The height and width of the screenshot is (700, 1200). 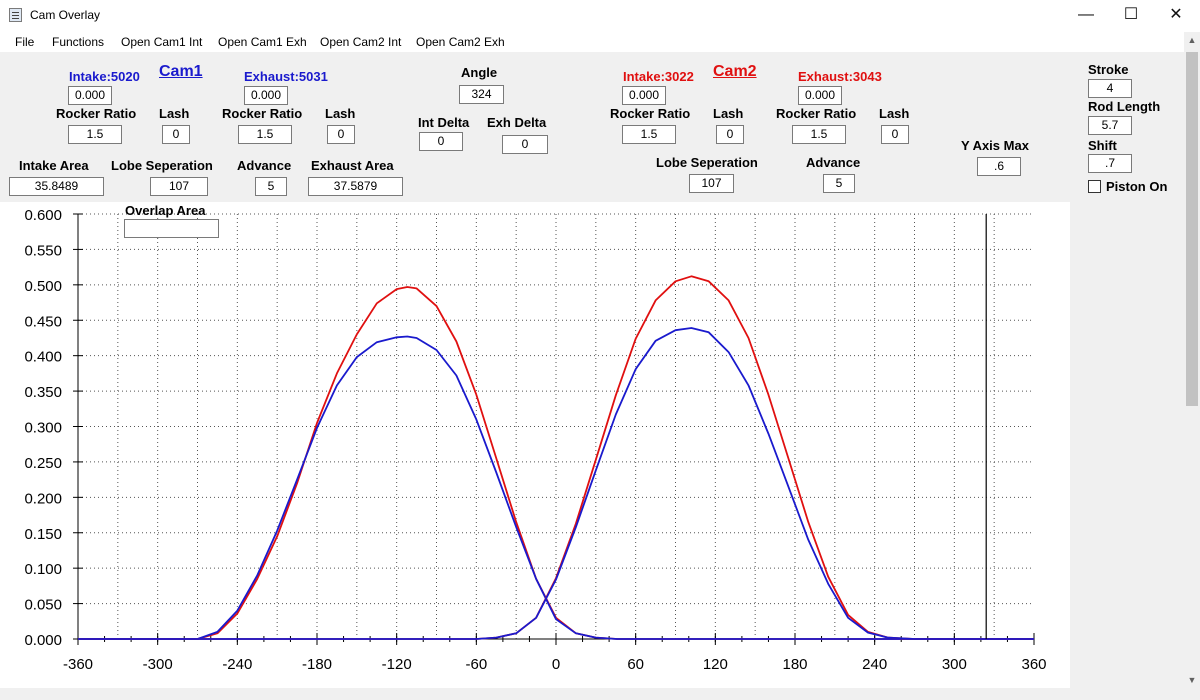 What do you see at coordinates (1102, 145) in the screenshot?
I see `shift-label: Shift` at bounding box center [1102, 145].